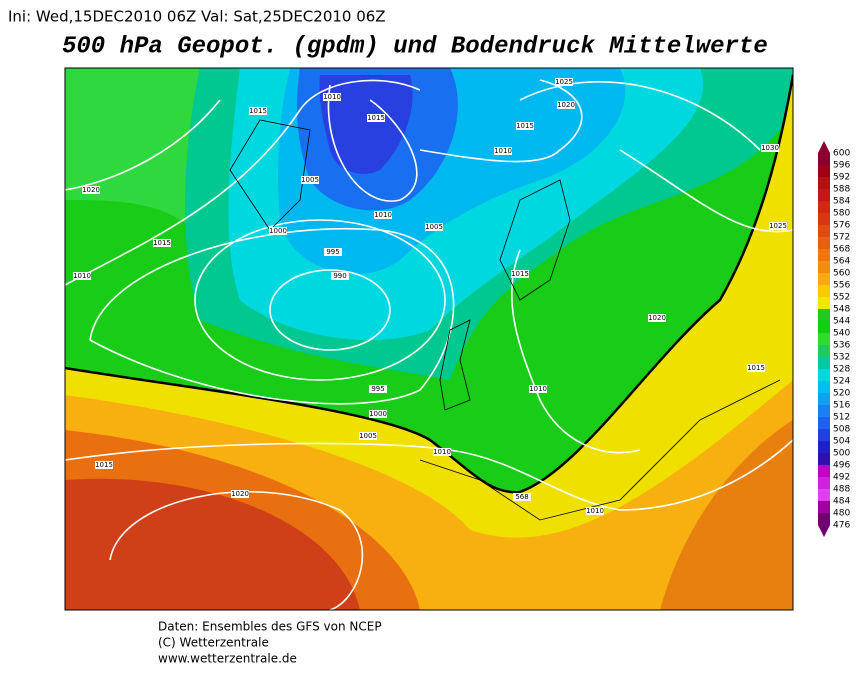 The height and width of the screenshot is (675, 864). I want to click on colorbar-label: 504, so click(841, 442).